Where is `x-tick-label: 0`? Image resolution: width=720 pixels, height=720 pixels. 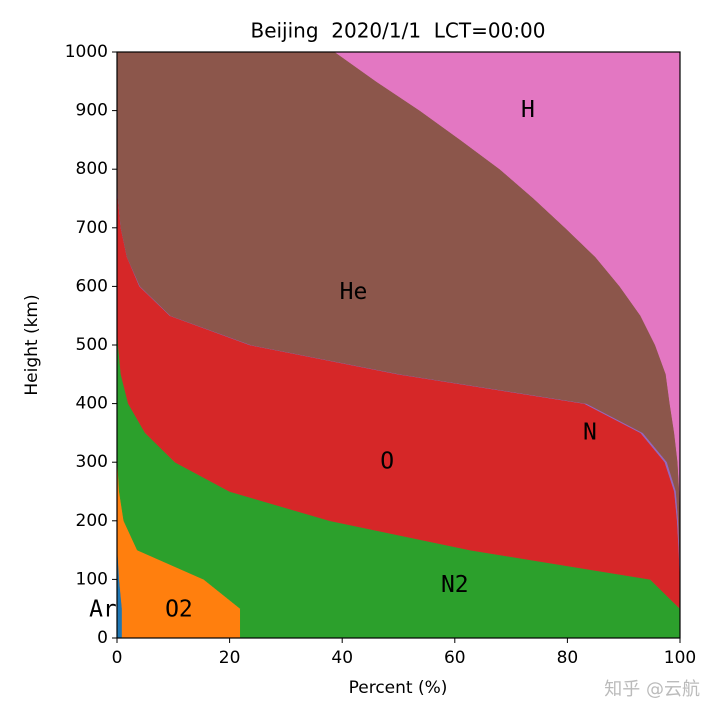 x-tick-label: 0 is located at coordinates (117, 658).